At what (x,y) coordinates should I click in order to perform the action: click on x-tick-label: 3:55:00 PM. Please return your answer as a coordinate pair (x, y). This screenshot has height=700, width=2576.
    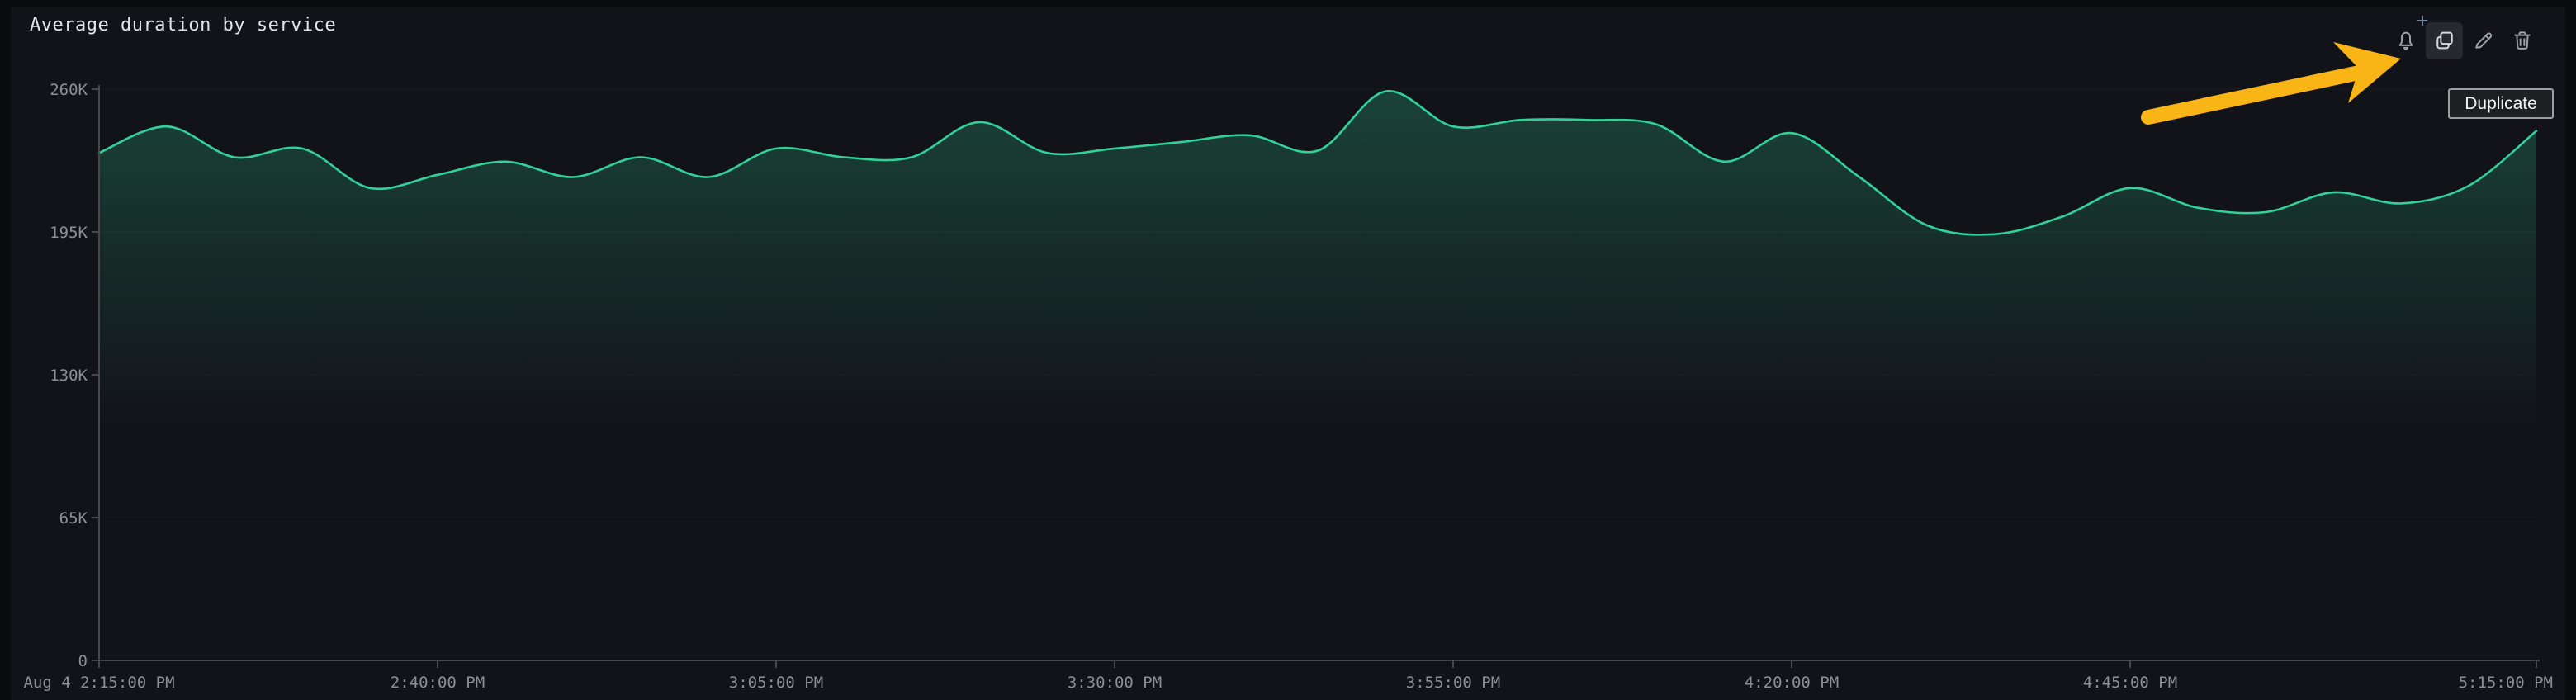
    Looking at the image, I should click on (1453, 683).